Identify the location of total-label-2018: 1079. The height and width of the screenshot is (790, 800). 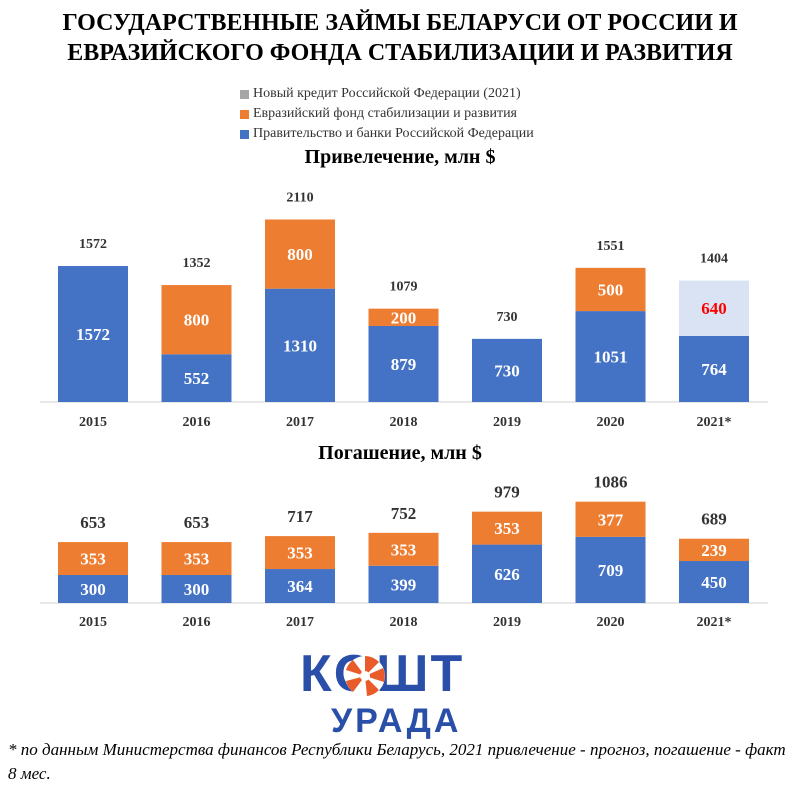
(404, 287).